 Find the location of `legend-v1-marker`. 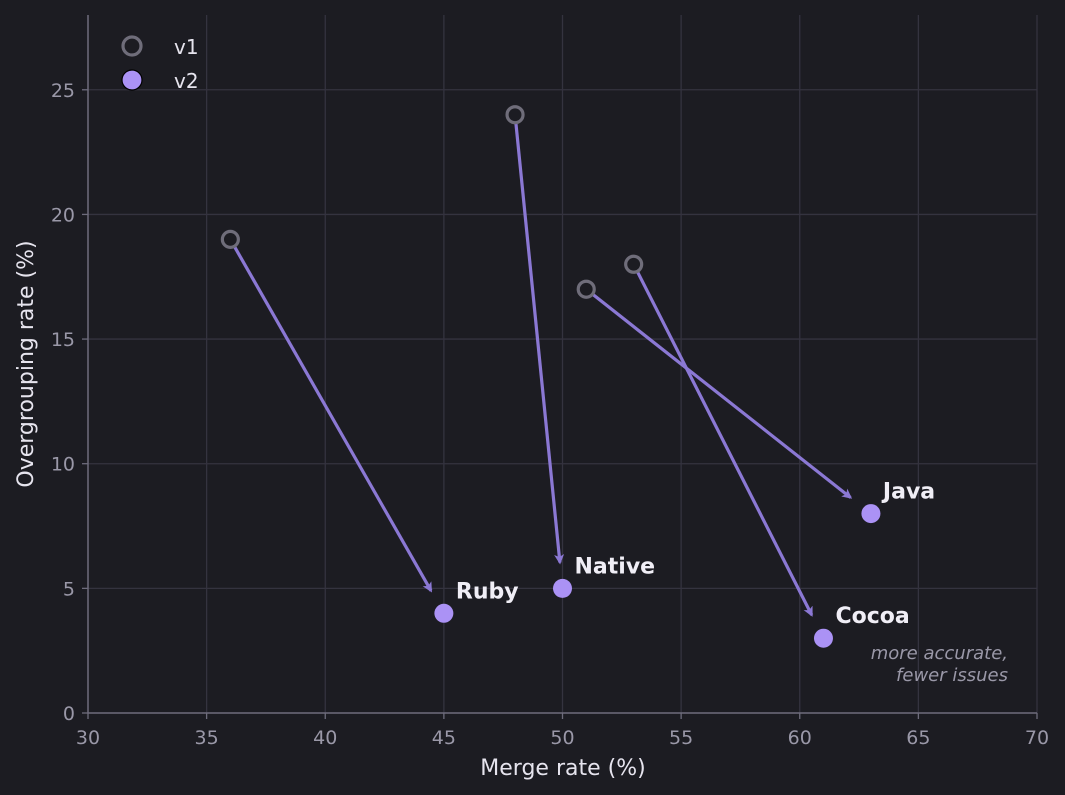

legend-v1-marker is located at coordinates (132, 46).